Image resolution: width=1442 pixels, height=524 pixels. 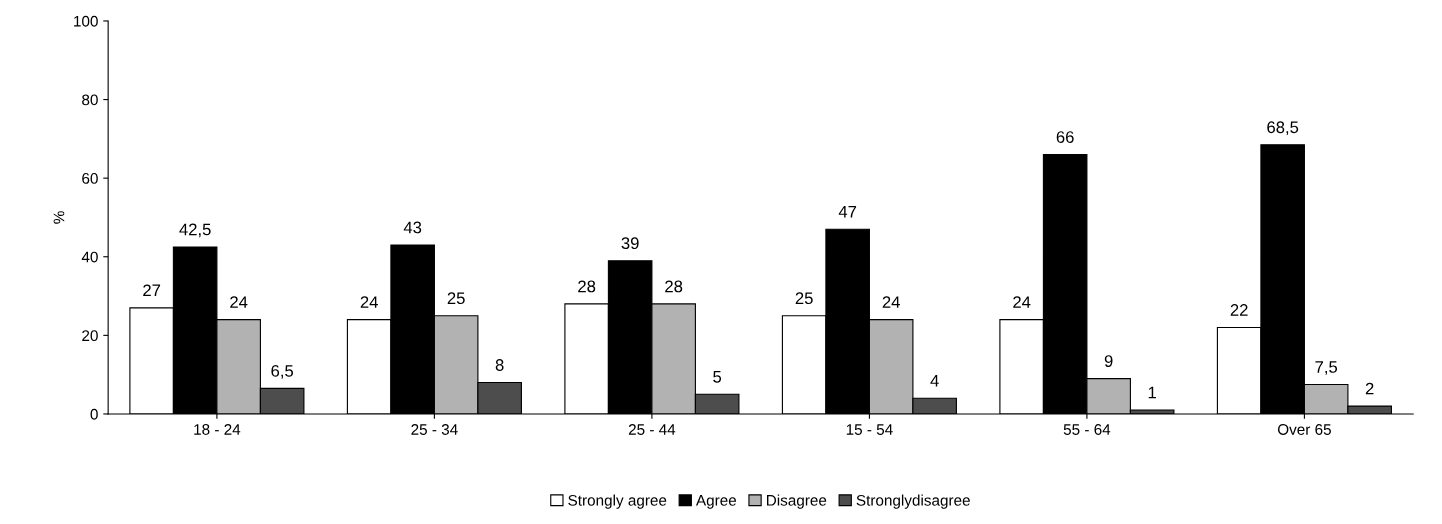 What do you see at coordinates (1087, 429) in the screenshot?
I see `x-tick-label: 55 - 64` at bounding box center [1087, 429].